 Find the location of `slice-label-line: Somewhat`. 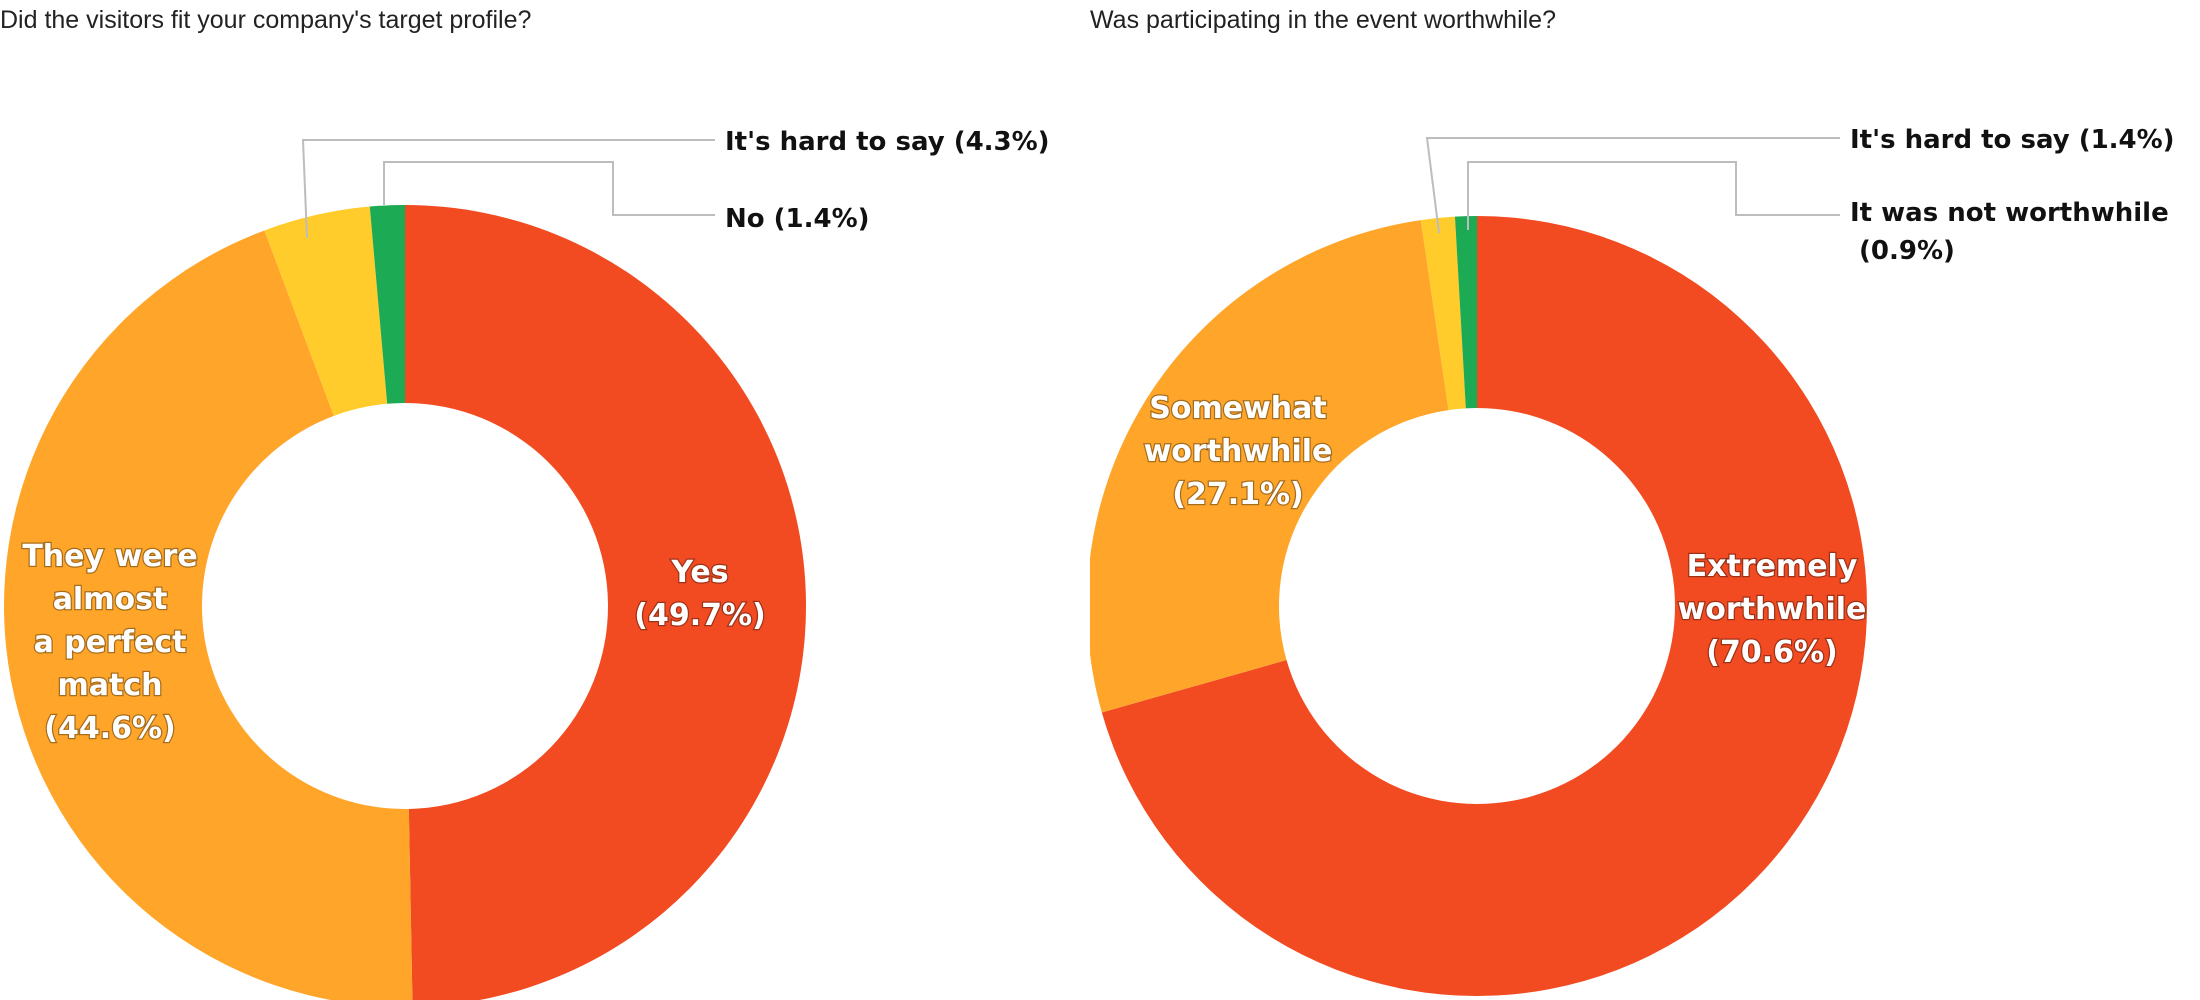

slice-label-line: Somewhat is located at coordinates (1237, 408).